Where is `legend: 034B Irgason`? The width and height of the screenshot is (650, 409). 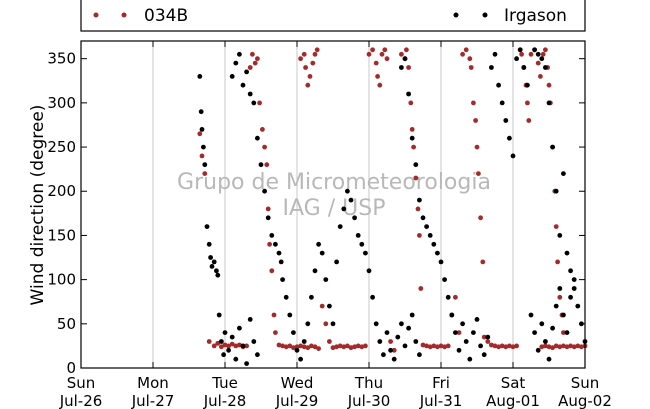
legend: 034B Irgason is located at coordinates (333, 16).